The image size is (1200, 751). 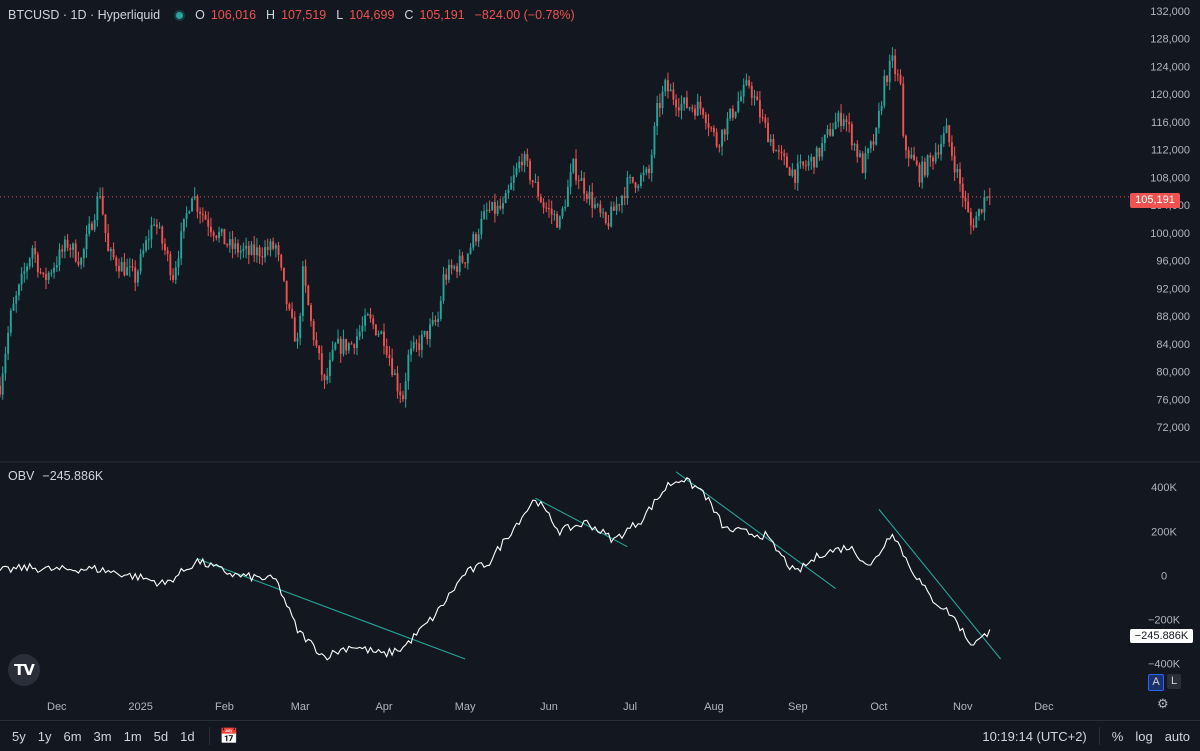 I want to click on price-tick-label: 80,000, so click(x=1173, y=373).